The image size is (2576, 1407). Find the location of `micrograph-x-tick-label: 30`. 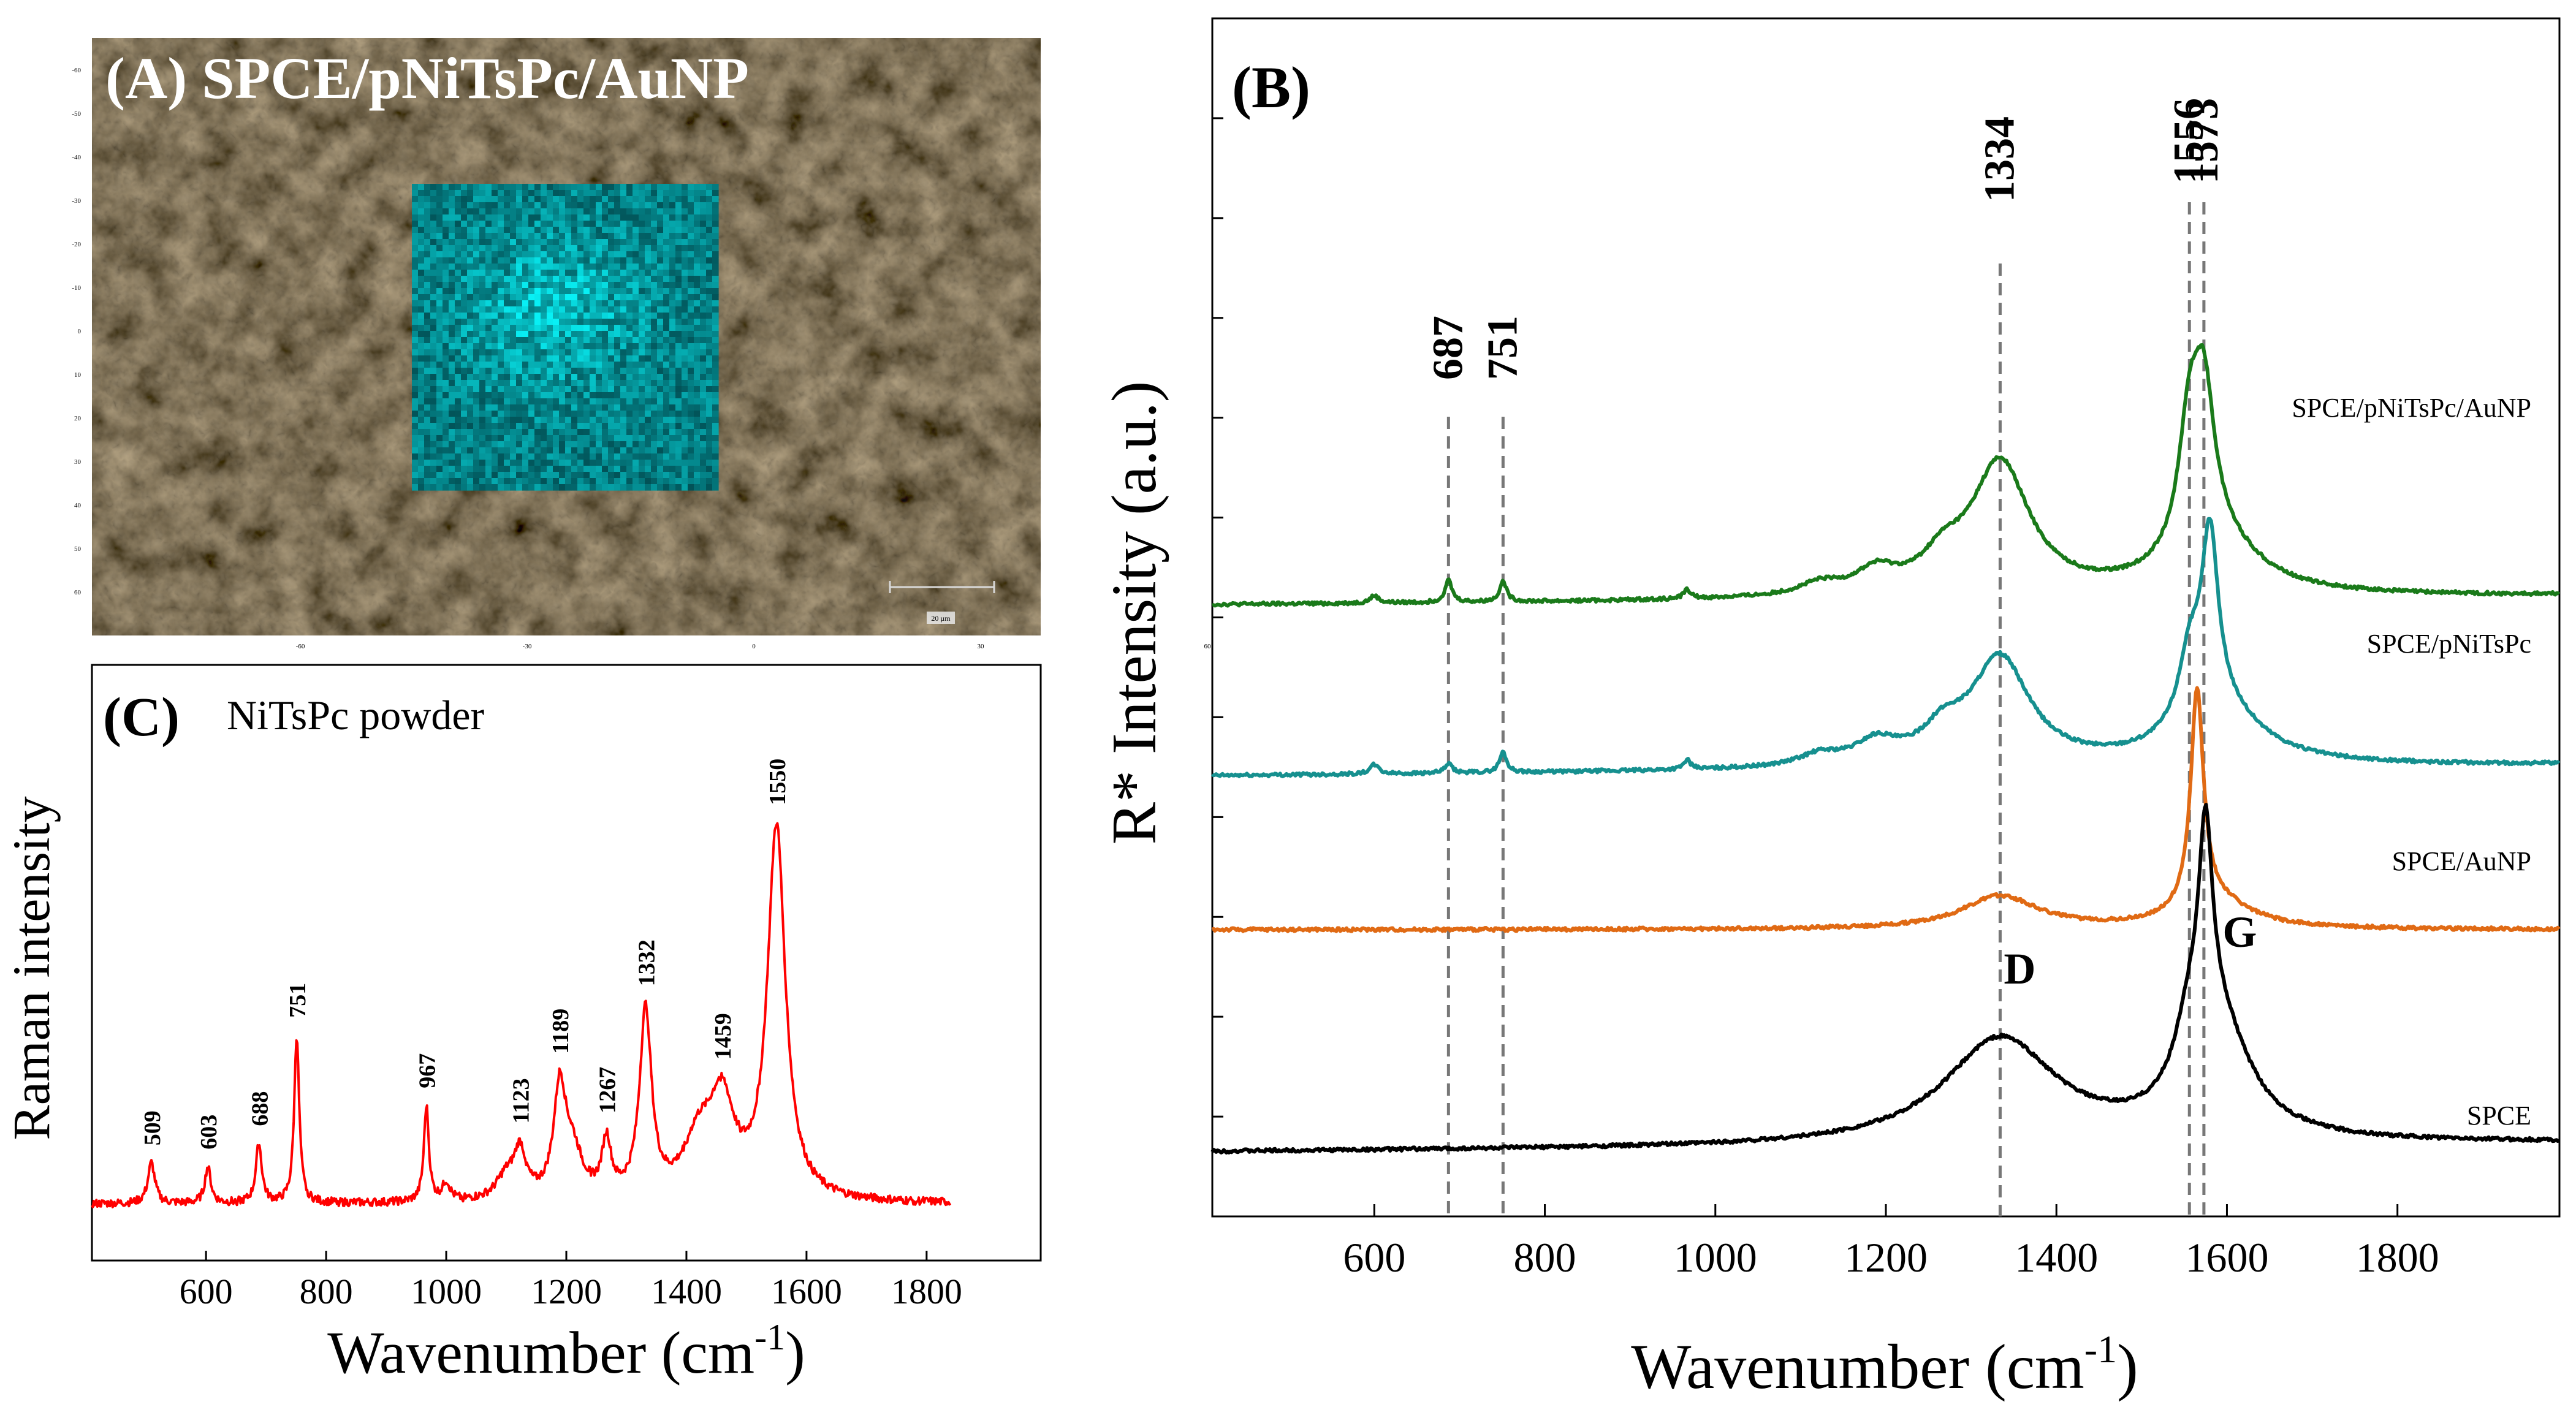

micrograph-x-tick-label: 30 is located at coordinates (981, 646).